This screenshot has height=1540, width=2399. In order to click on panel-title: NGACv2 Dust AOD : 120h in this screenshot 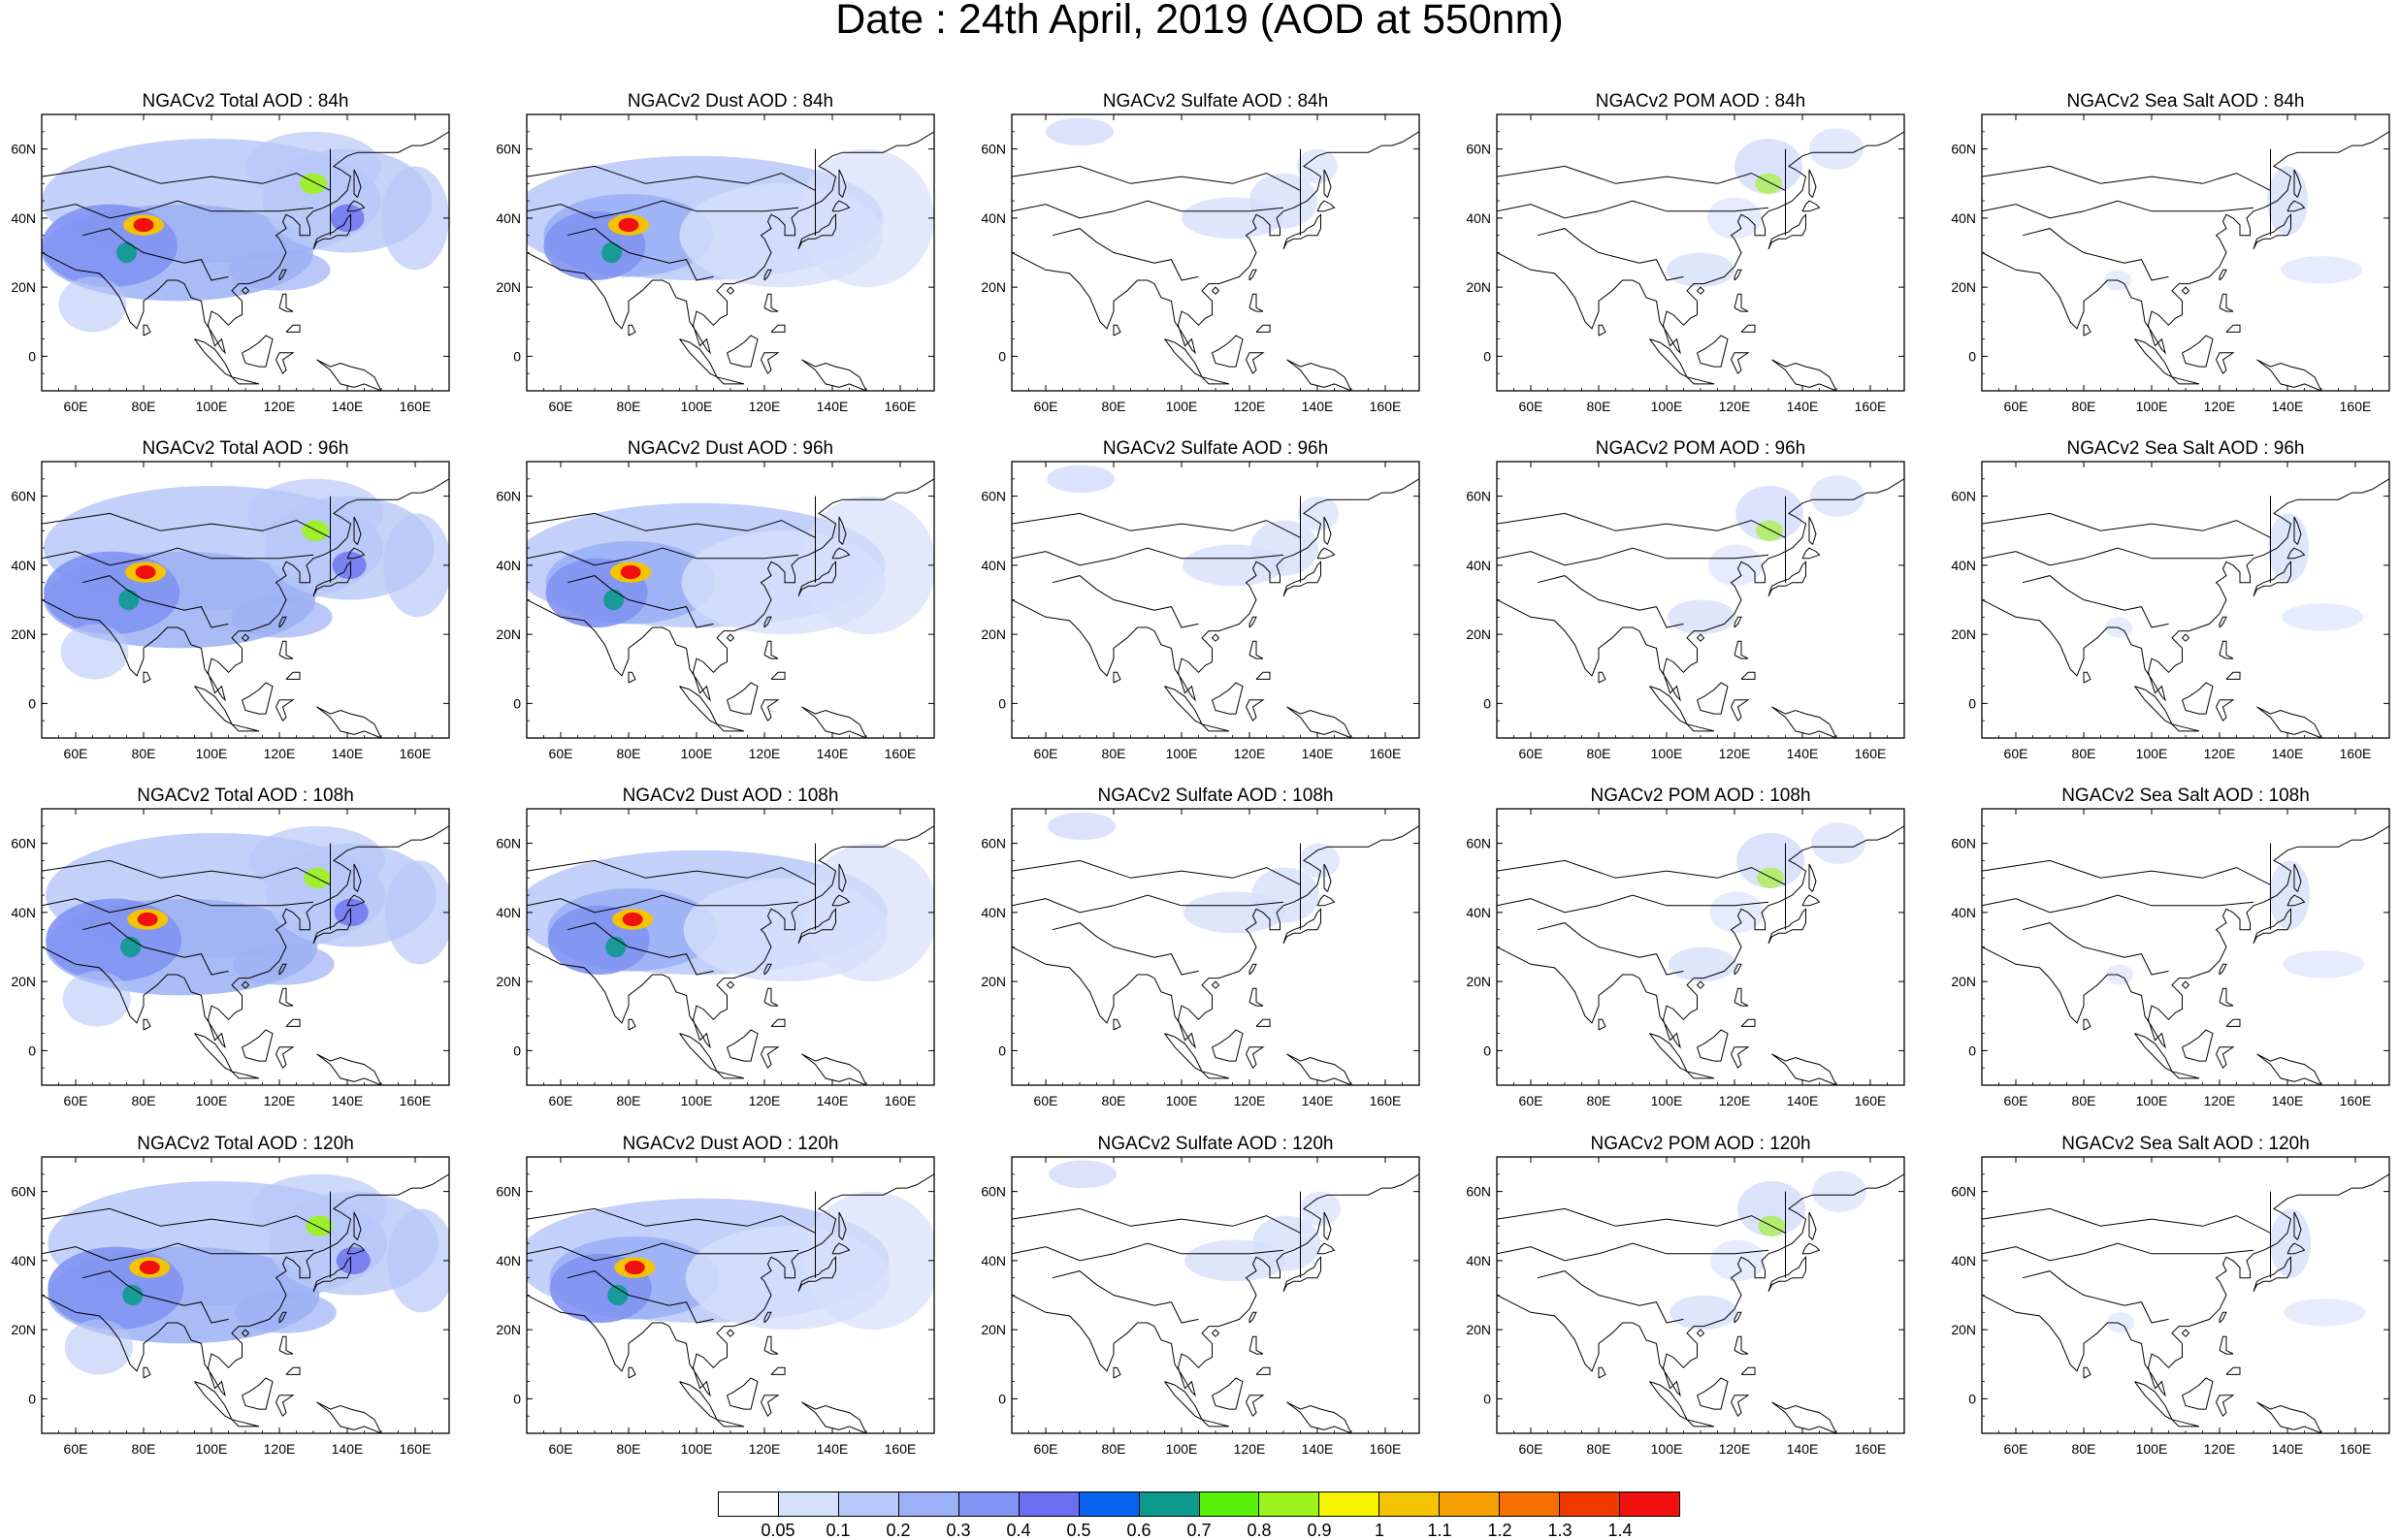, I will do `click(731, 1144)`.